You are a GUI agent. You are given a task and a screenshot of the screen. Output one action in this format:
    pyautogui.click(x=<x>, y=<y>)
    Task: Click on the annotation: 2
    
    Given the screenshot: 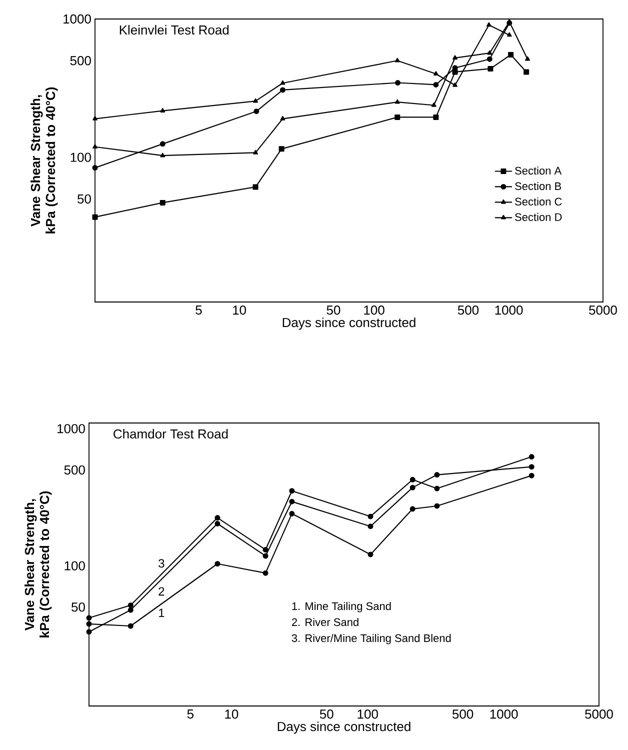 What is the action you would take?
    pyautogui.click(x=161, y=591)
    